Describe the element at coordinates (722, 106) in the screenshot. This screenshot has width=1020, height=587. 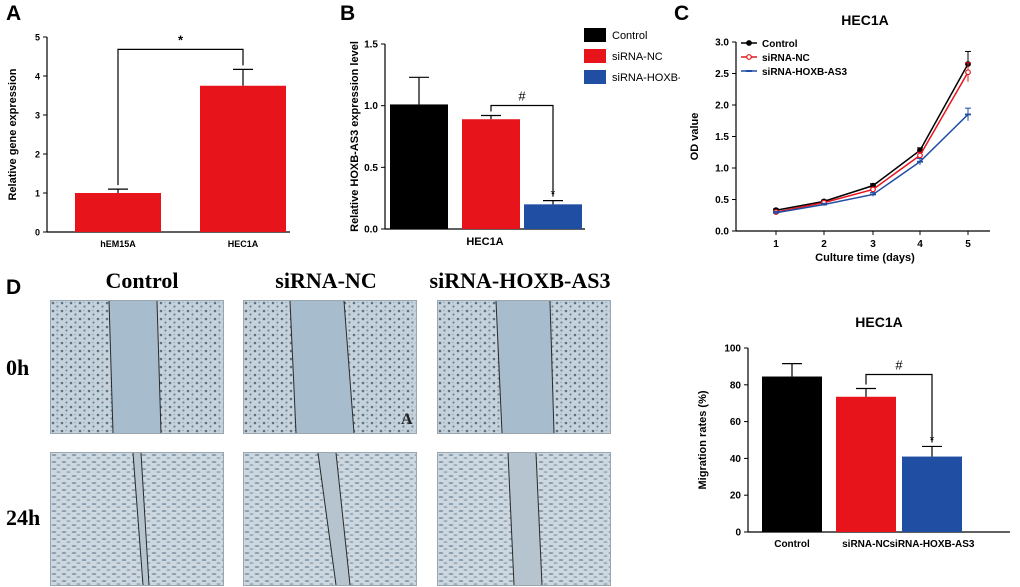
I see `y-tick-label: 2.0` at that location.